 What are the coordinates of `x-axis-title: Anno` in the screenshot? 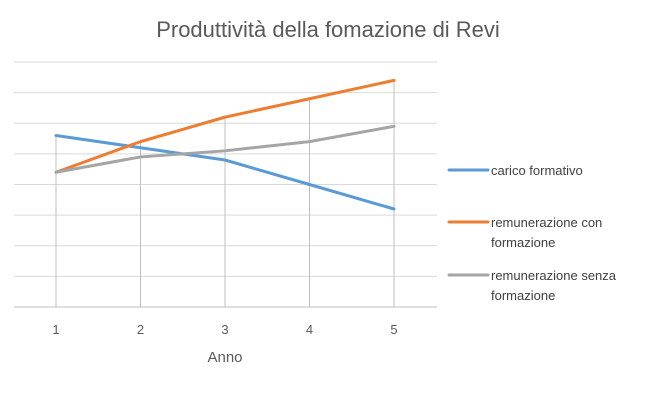 It's located at (224, 357).